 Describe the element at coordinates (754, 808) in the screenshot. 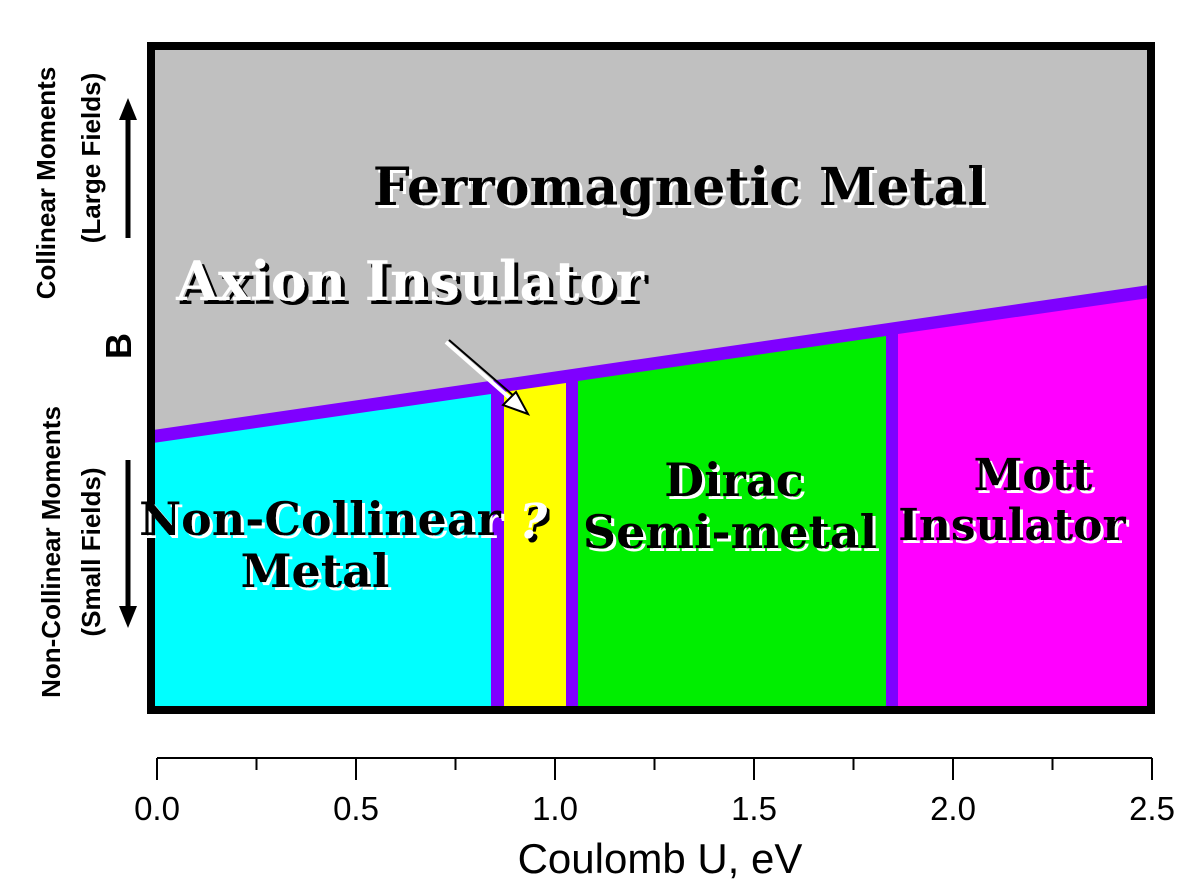

I see `x-tick-label: 1.5` at that location.